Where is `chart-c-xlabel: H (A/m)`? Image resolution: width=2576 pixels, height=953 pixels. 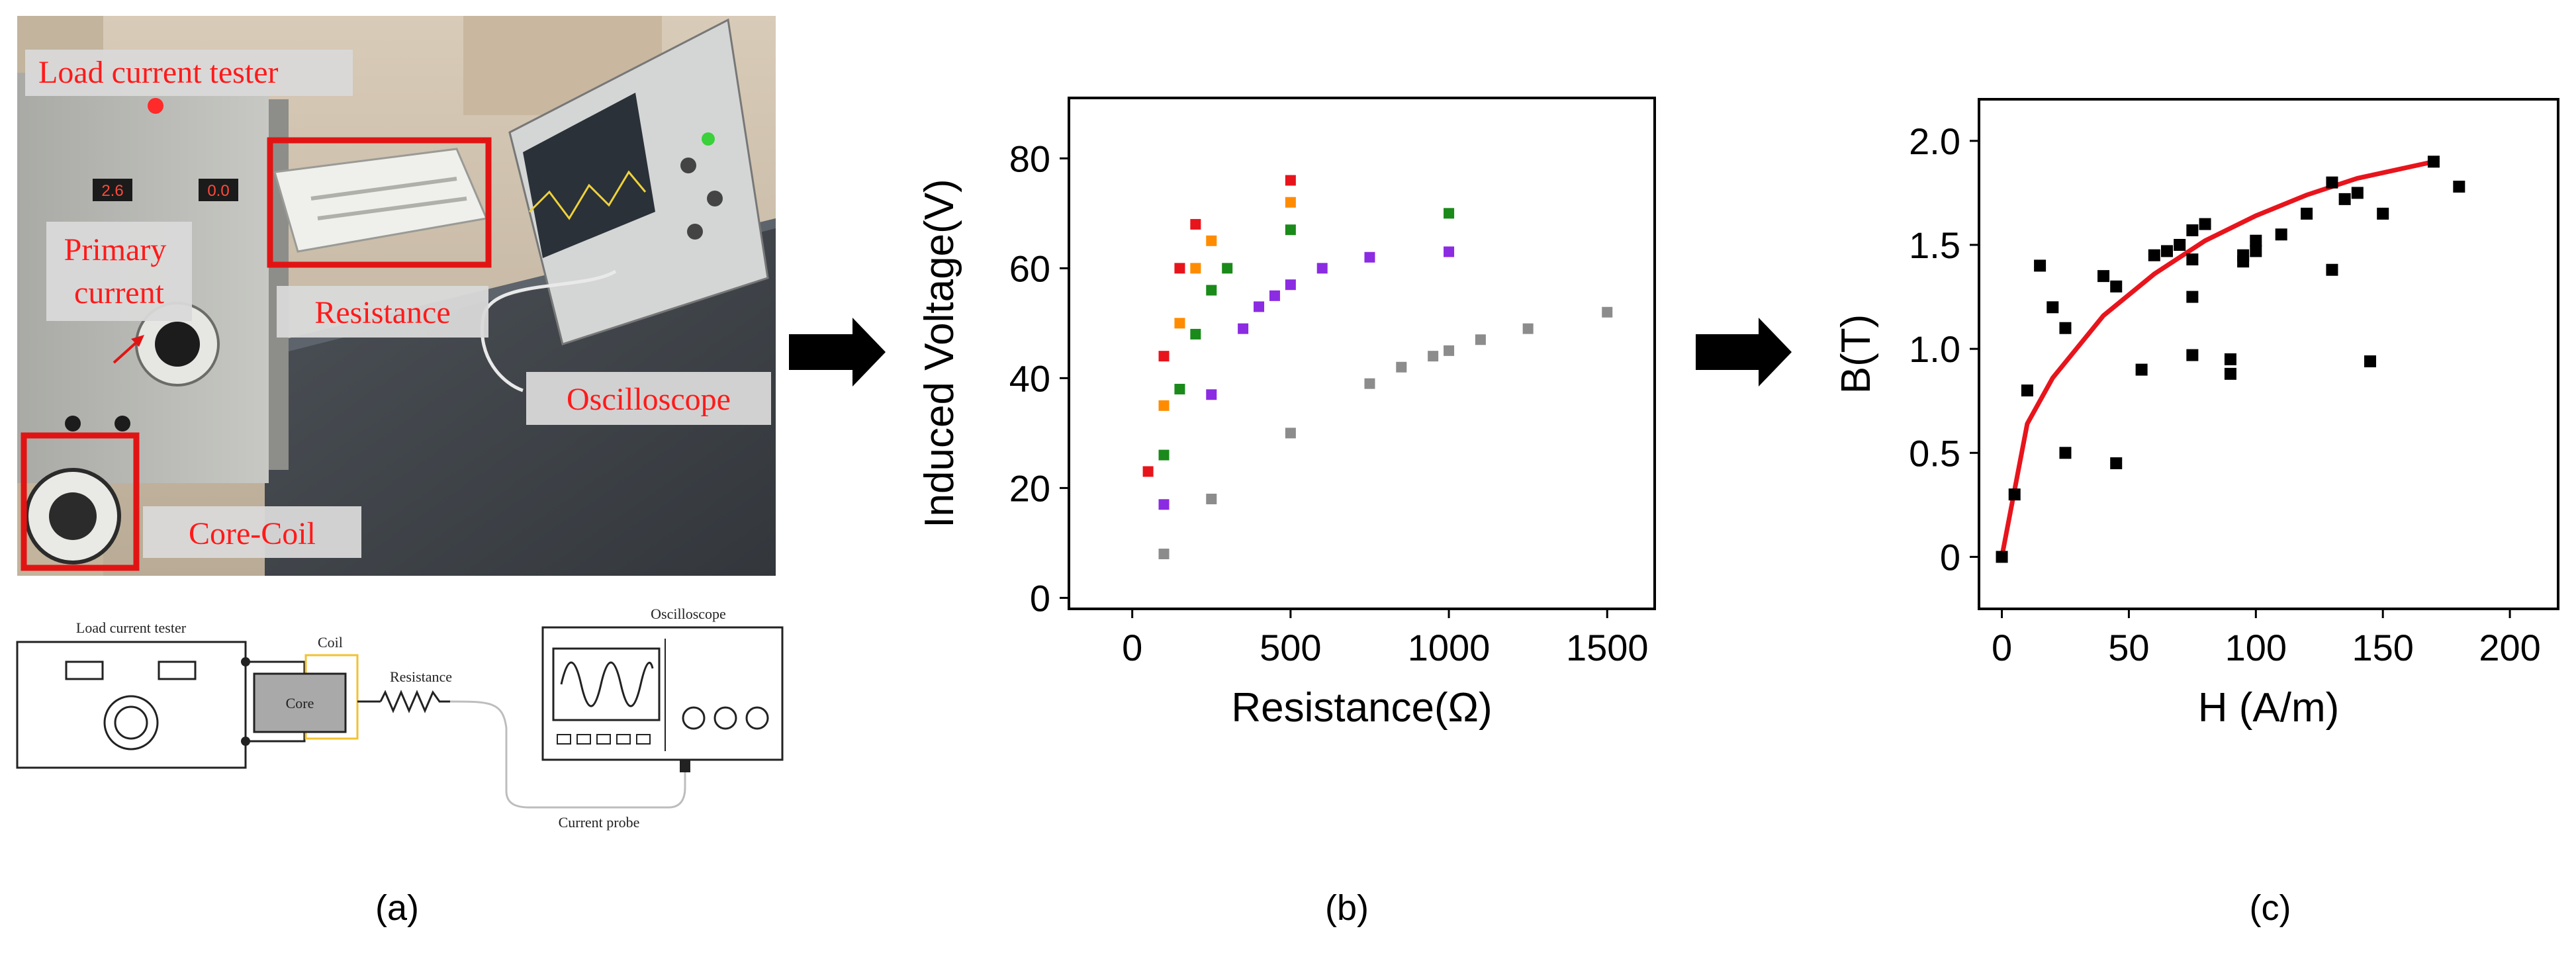 chart-c-xlabel: H (A/m) is located at coordinates (2269, 708).